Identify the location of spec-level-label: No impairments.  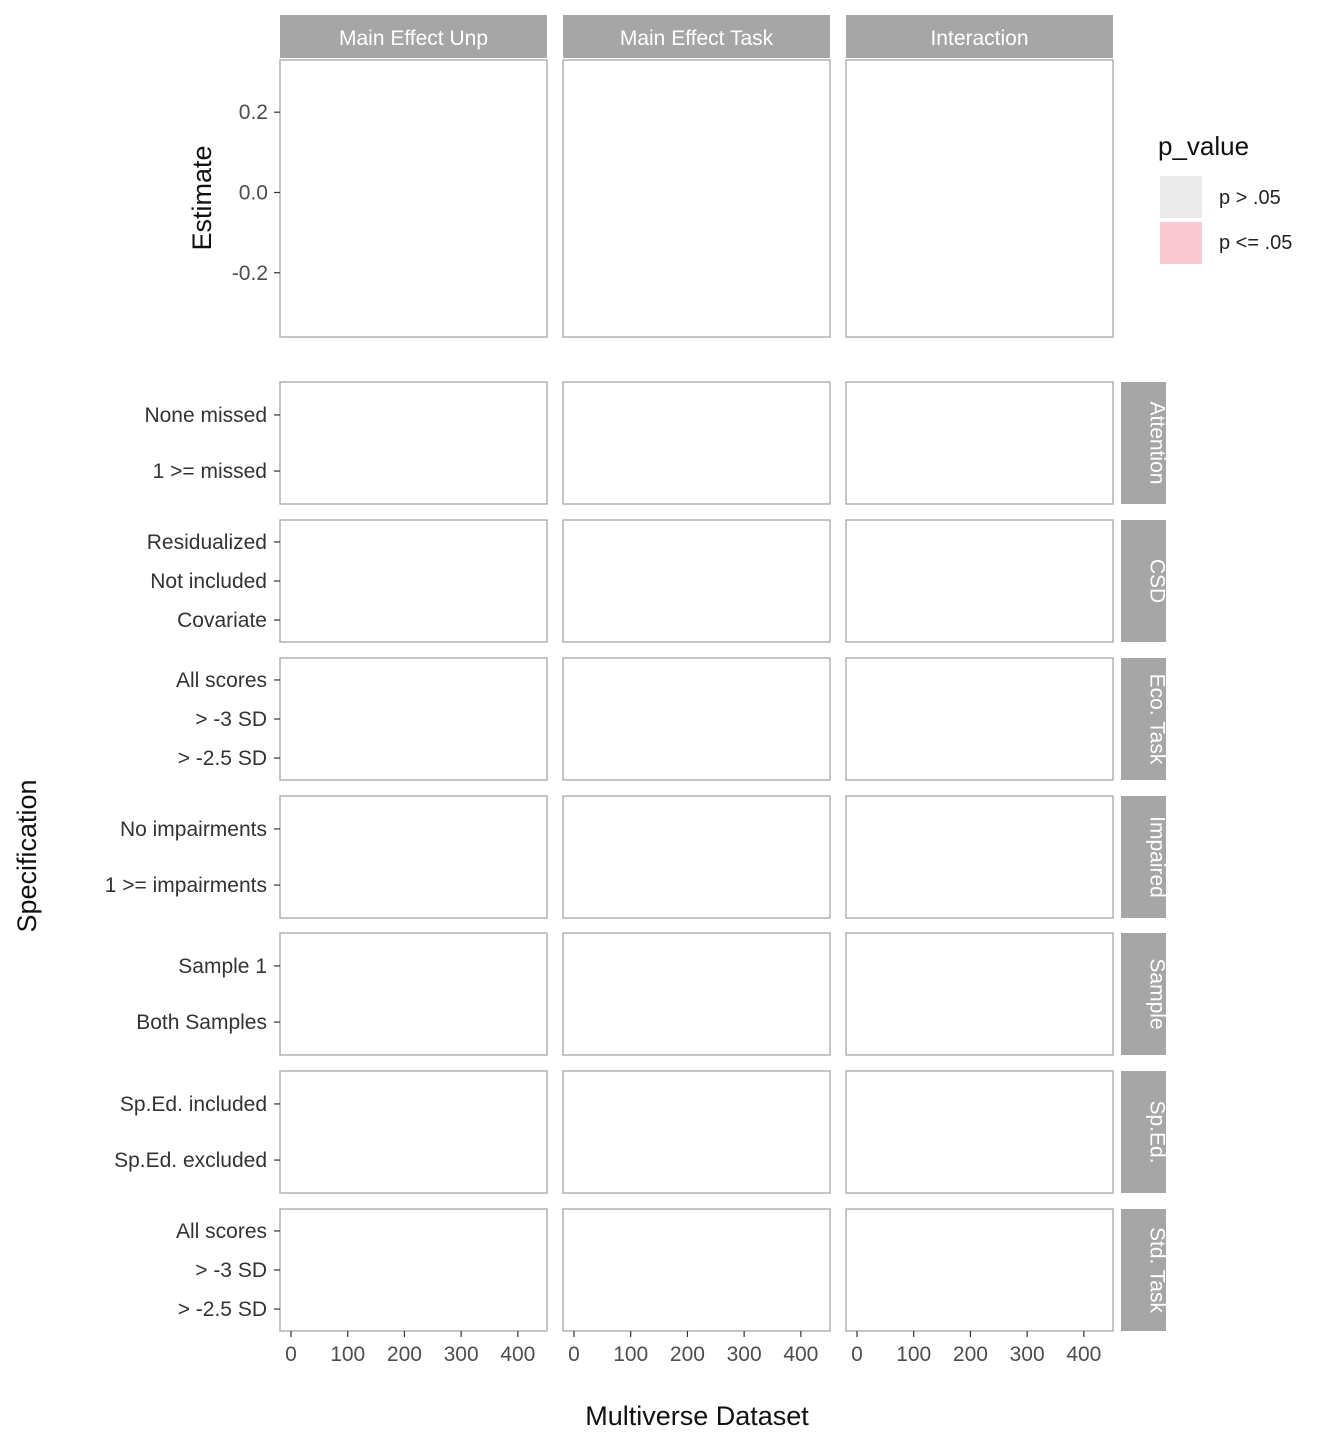
(193, 829).